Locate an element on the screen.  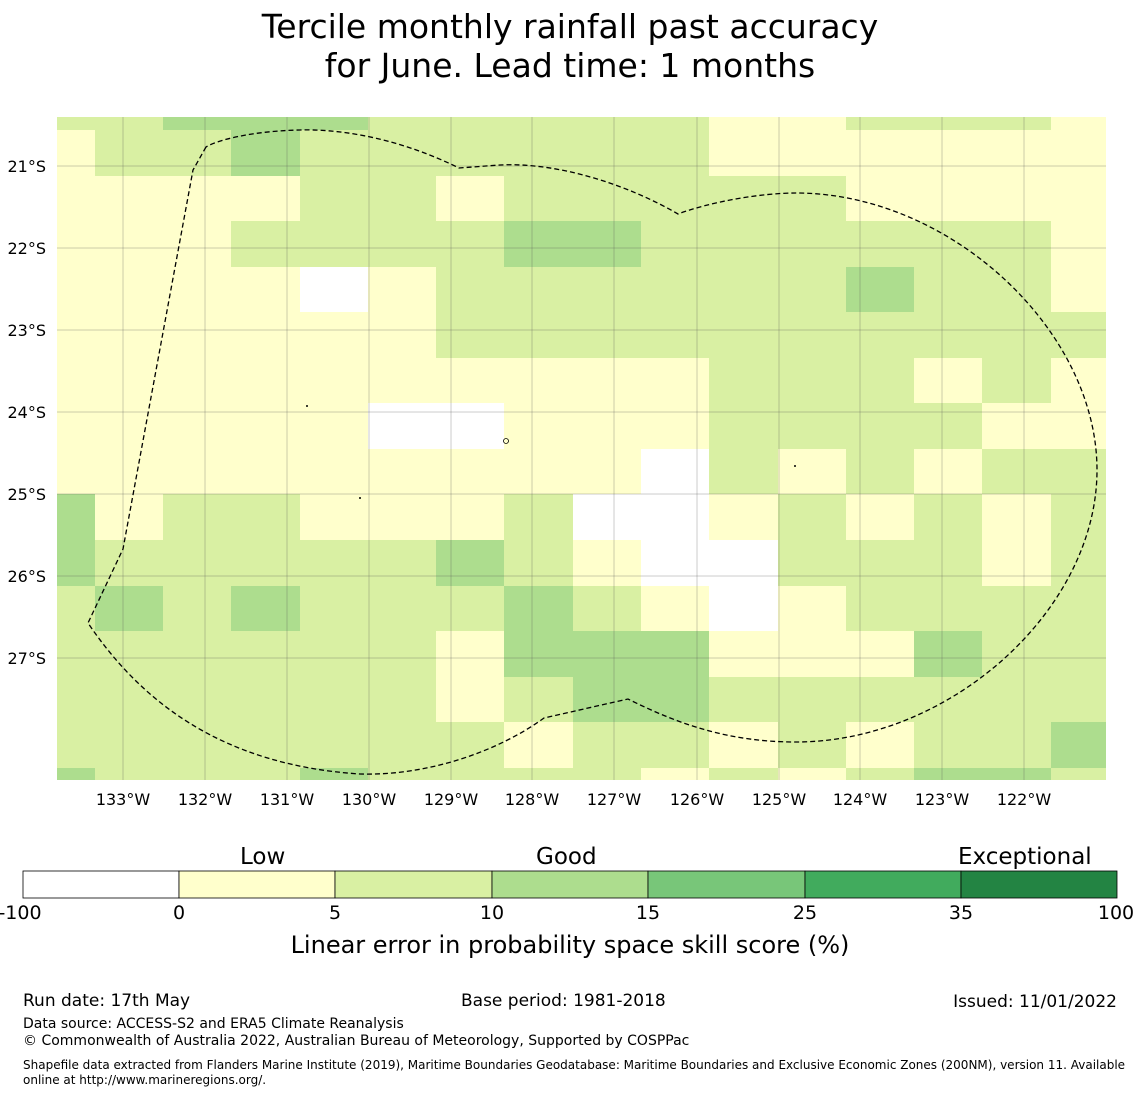
islands is located at coordinates (551, 452).